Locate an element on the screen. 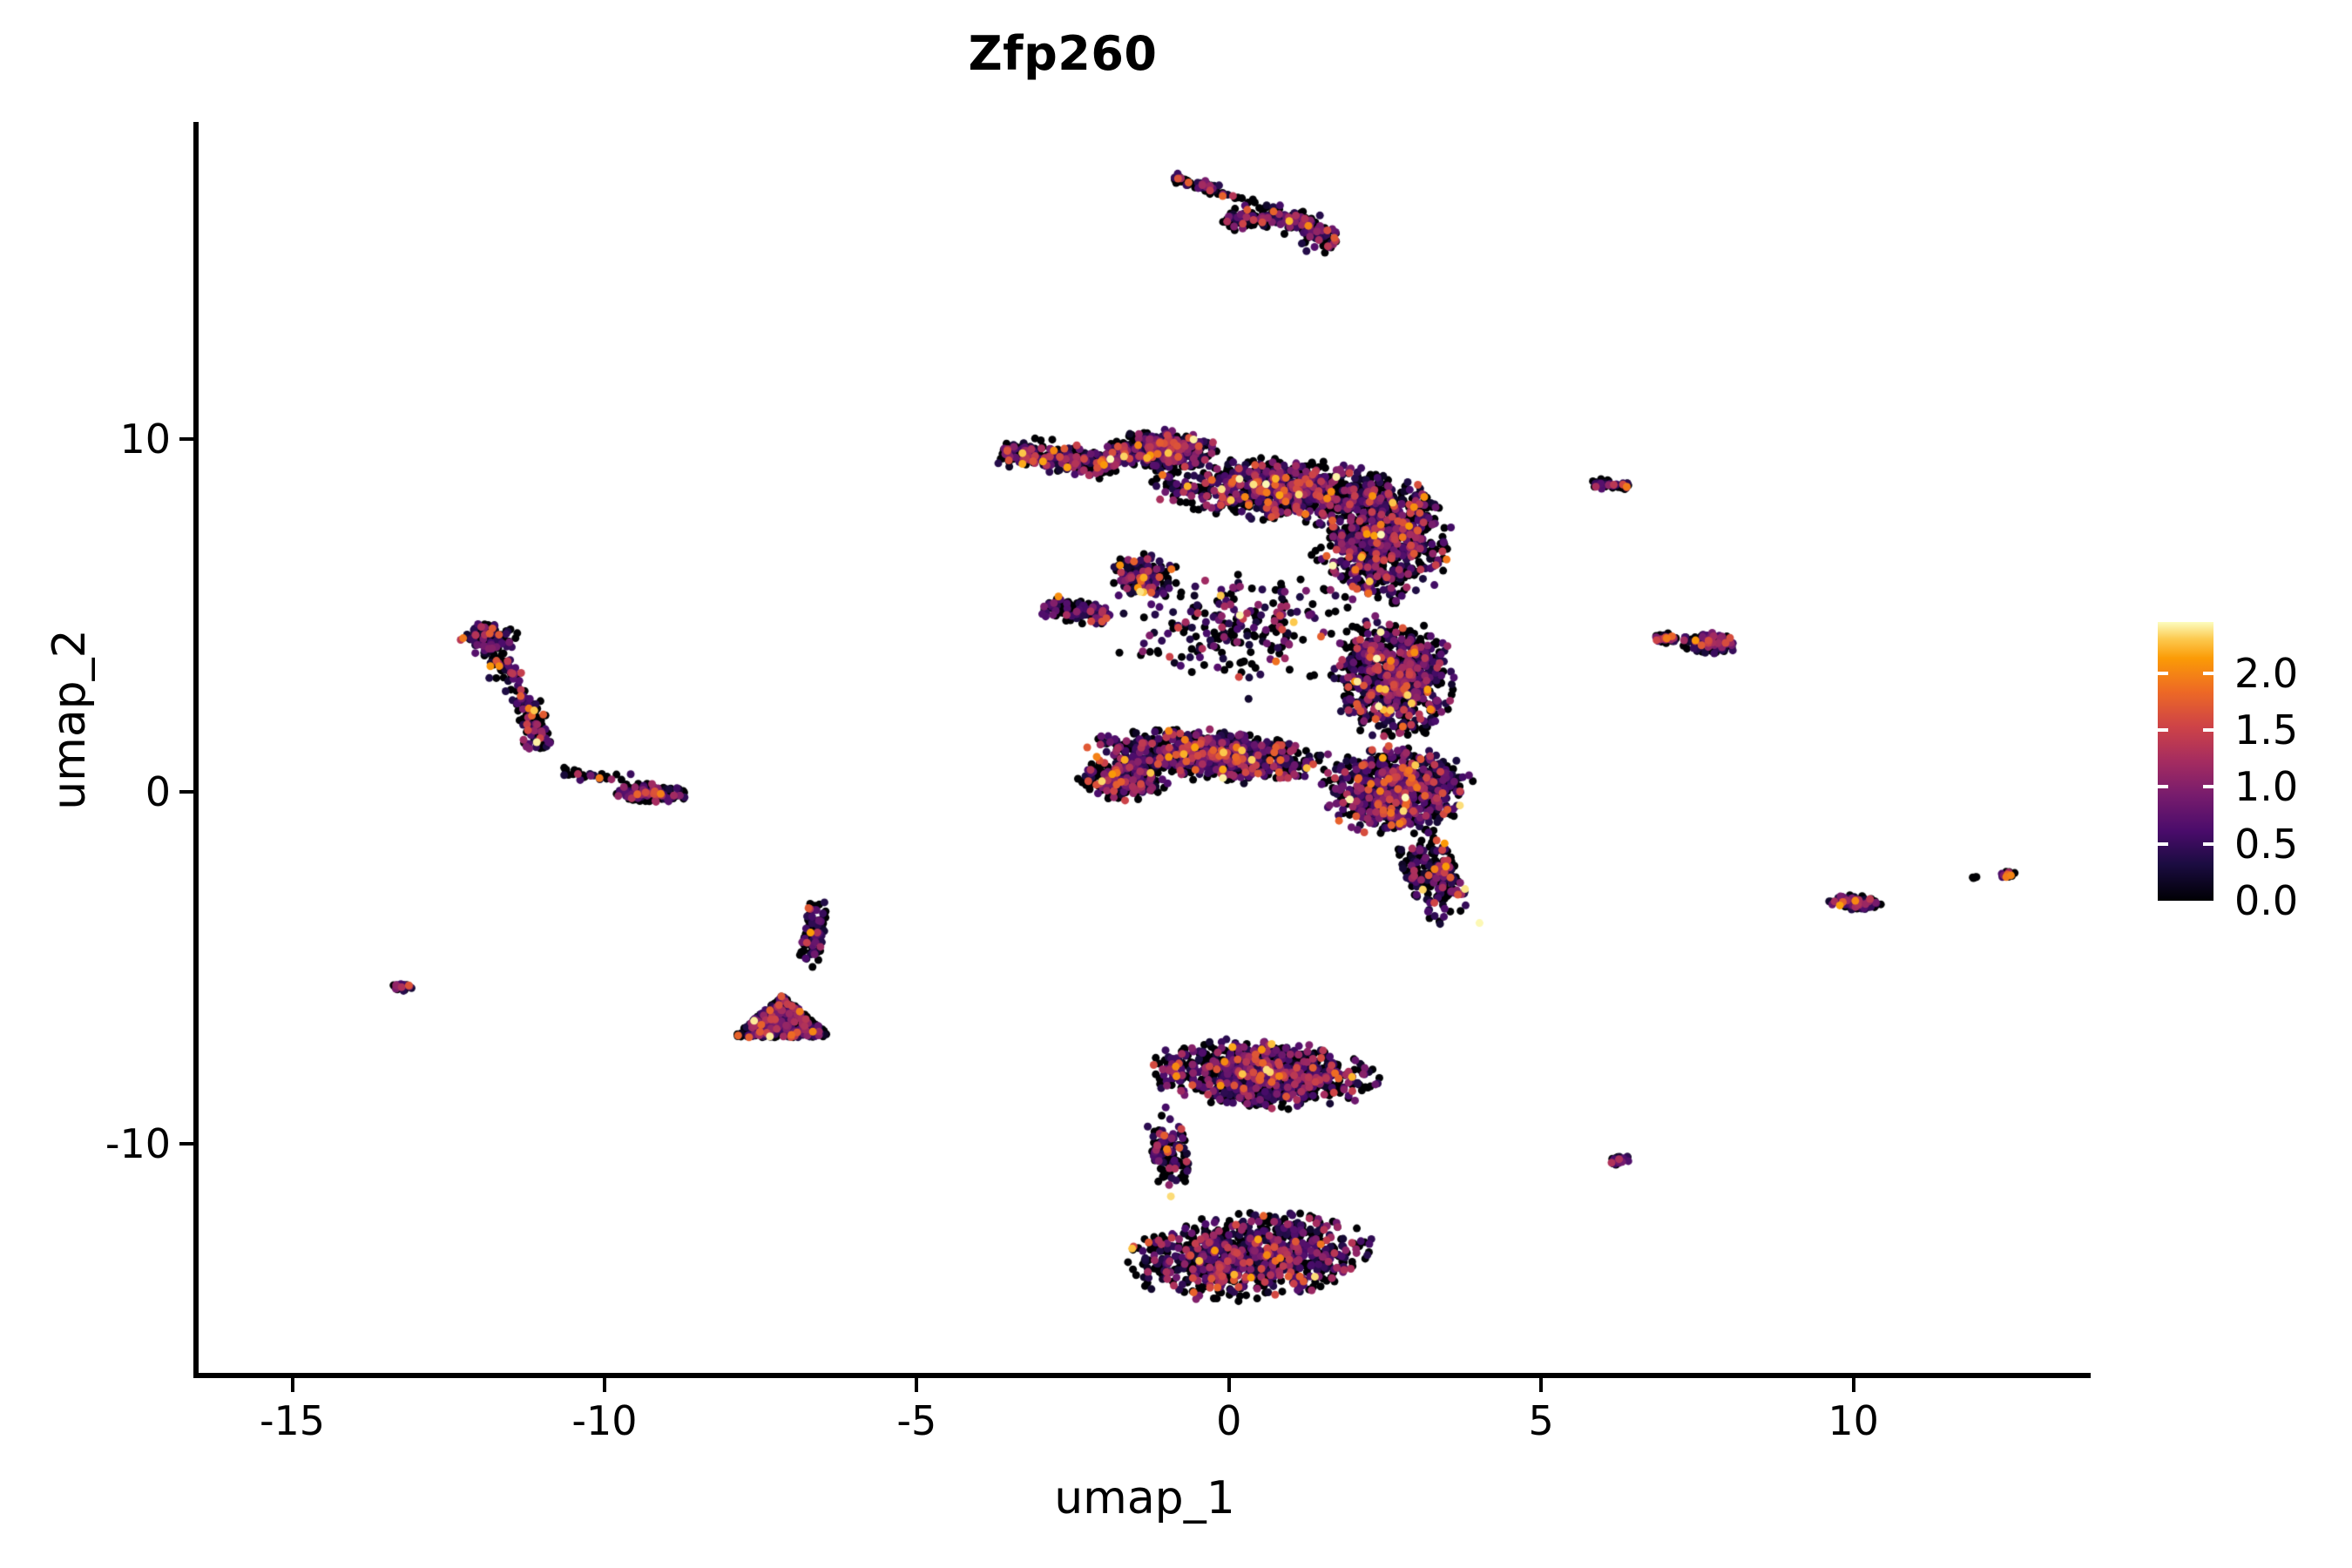 This screenshot has width=2352, height=1568. page-title: Zfp260 is located at coordinates (1063, 53).